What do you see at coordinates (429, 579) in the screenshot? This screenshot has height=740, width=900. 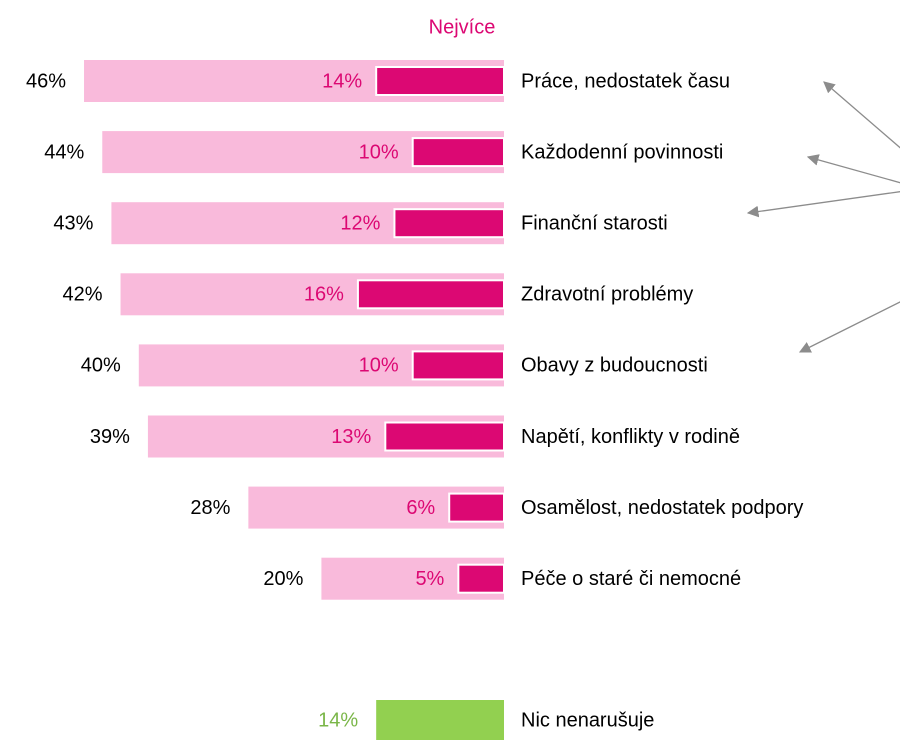 I see `value-label: 5%` at bounding box center [429, 579].